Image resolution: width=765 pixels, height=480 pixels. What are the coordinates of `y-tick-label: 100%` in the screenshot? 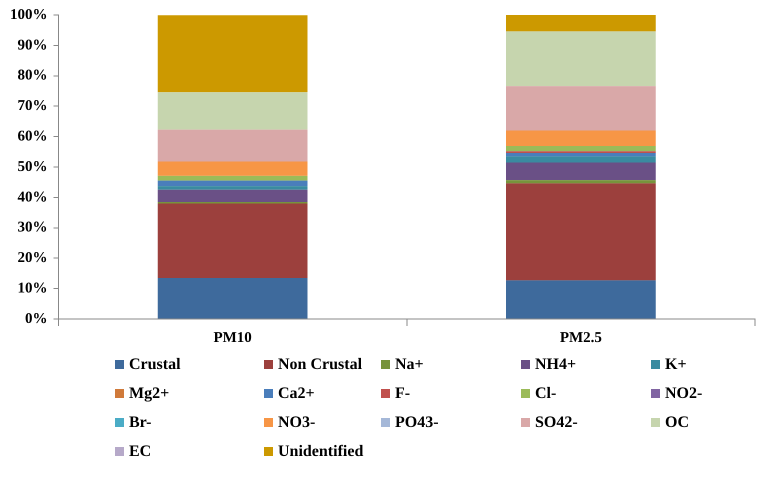 It's located at (29, 14).